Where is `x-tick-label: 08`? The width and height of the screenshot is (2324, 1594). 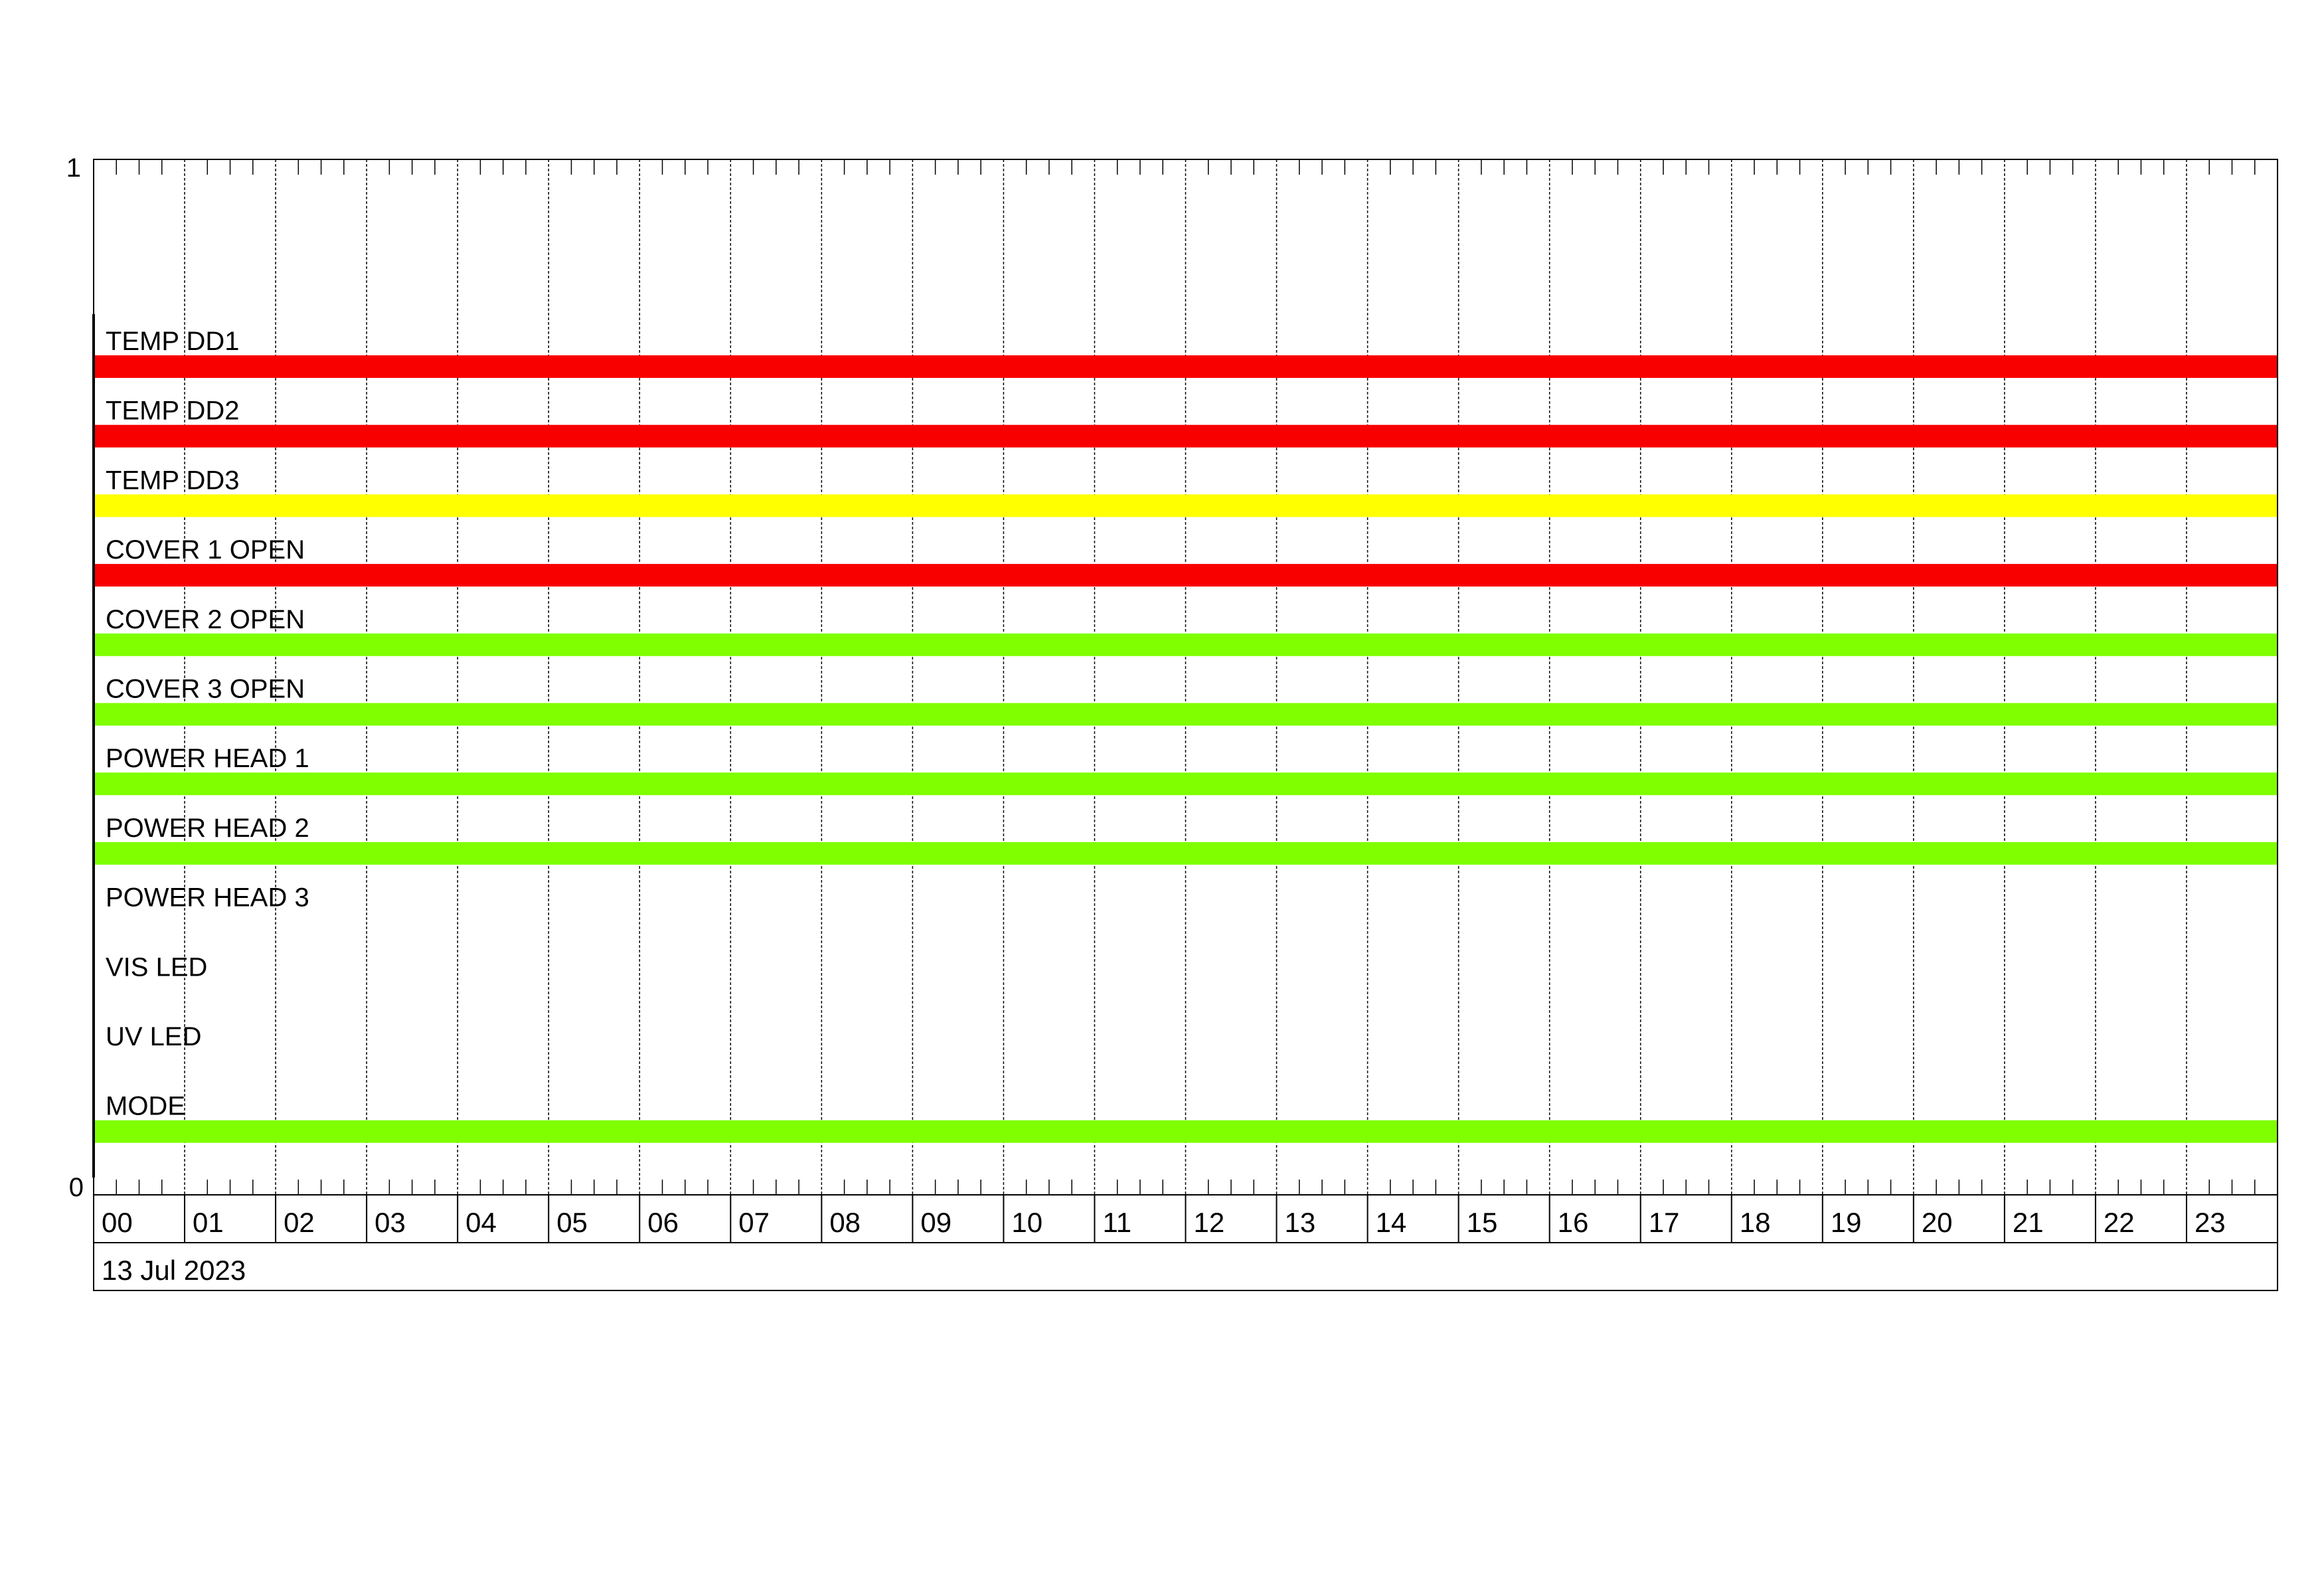
x-tick-label: 08 is located at coordinates (845, 1222).